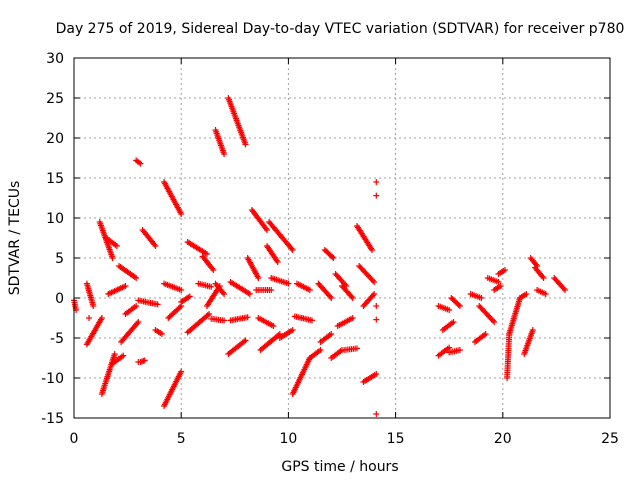 The image size is (640, 480). I want to click on y-tick-label: -10, so click(52, 379).